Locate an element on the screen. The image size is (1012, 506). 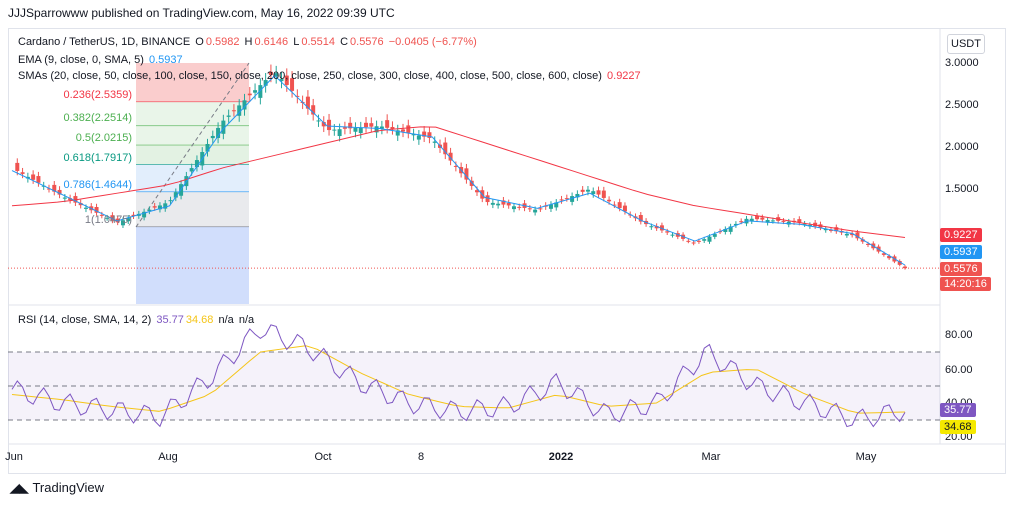
tradingview-icon: ◢◣ is located at coordinates (19, 487).